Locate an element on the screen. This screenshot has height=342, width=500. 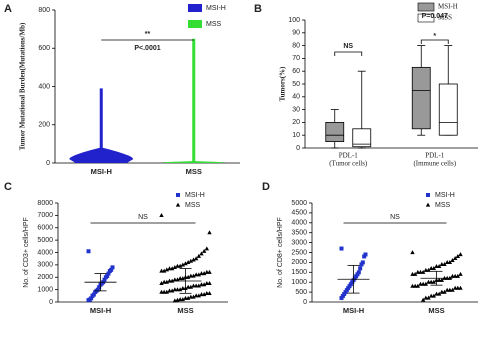
annotation: P<.0001 is located at coordinates (147, 48).